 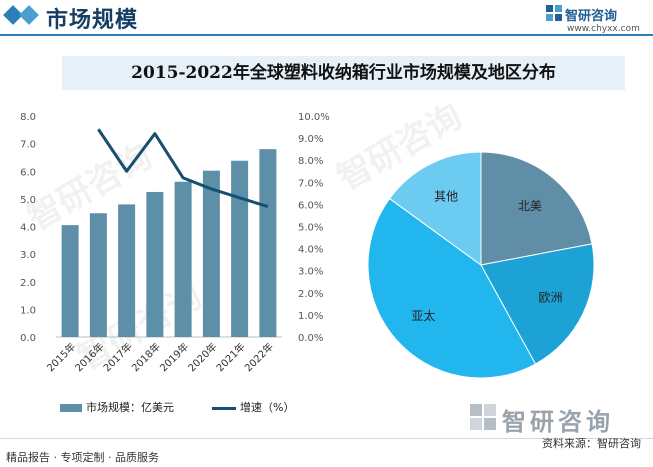 I want to click on y2-axis-tick-label: 3.0%, so click(x=310, y=272).